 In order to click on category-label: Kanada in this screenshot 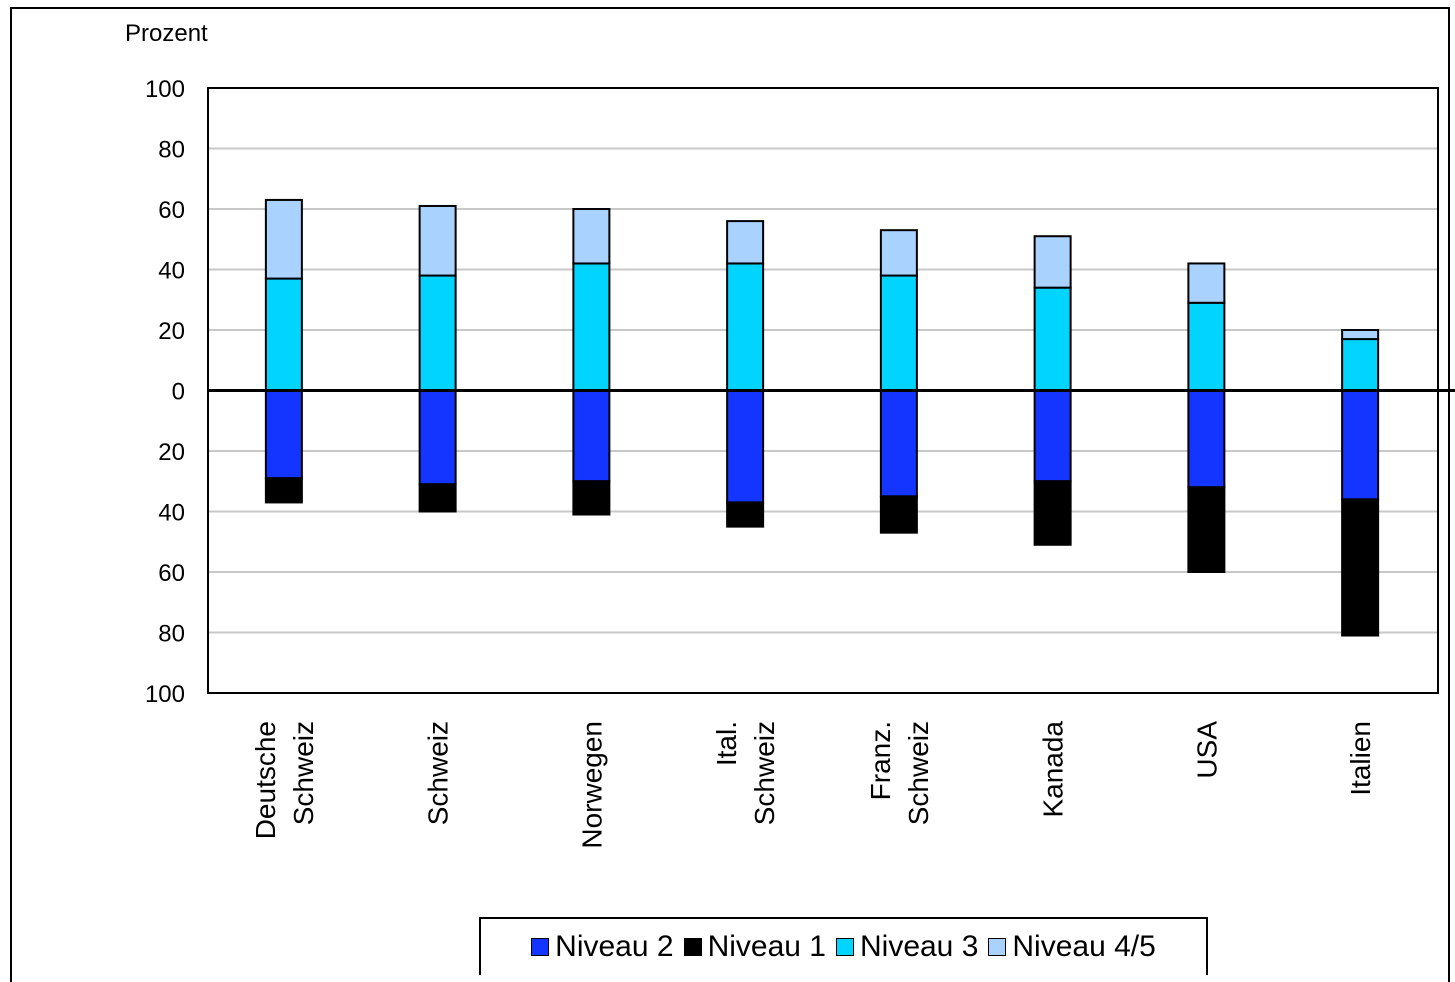, I will do `click(1053, 769)`.